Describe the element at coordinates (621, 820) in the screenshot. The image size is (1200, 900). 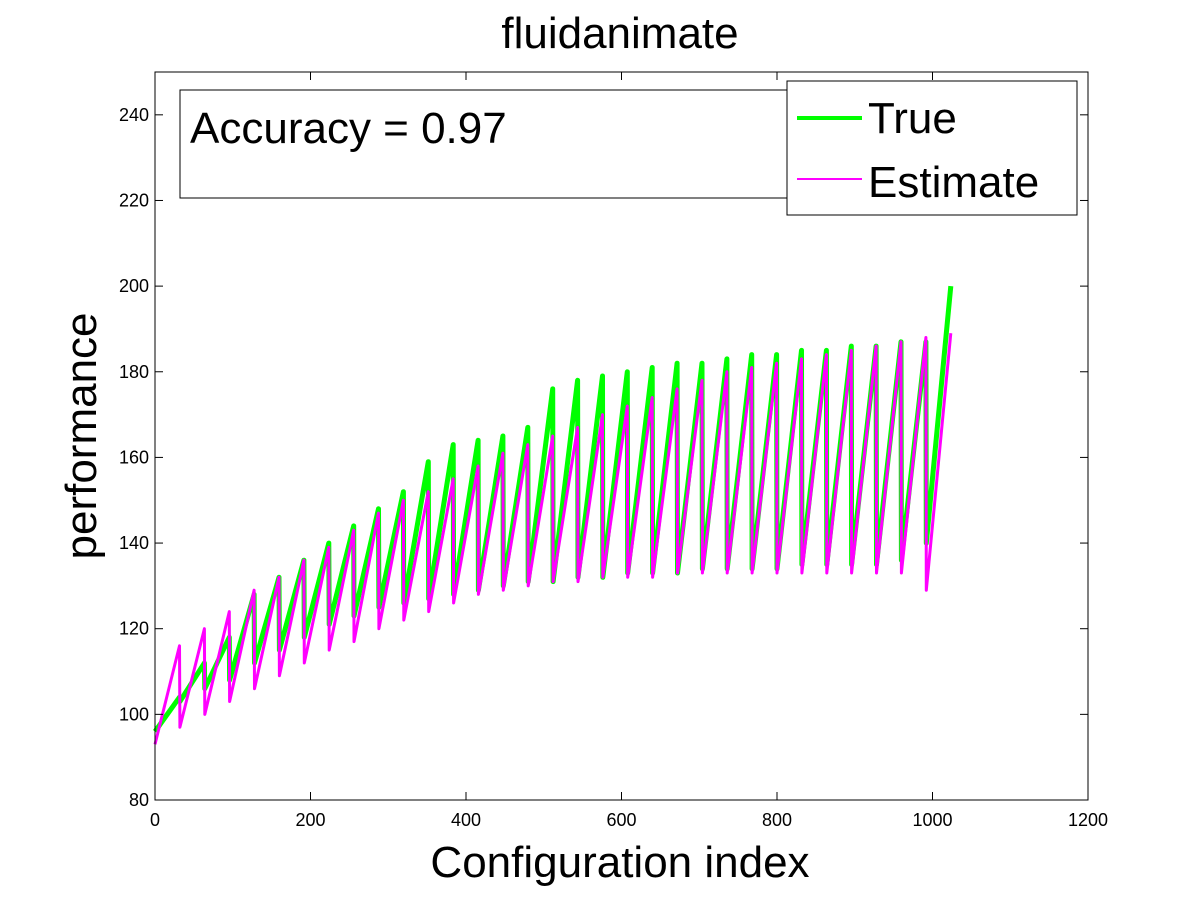
I see `x-tick-label: 600` at that location.